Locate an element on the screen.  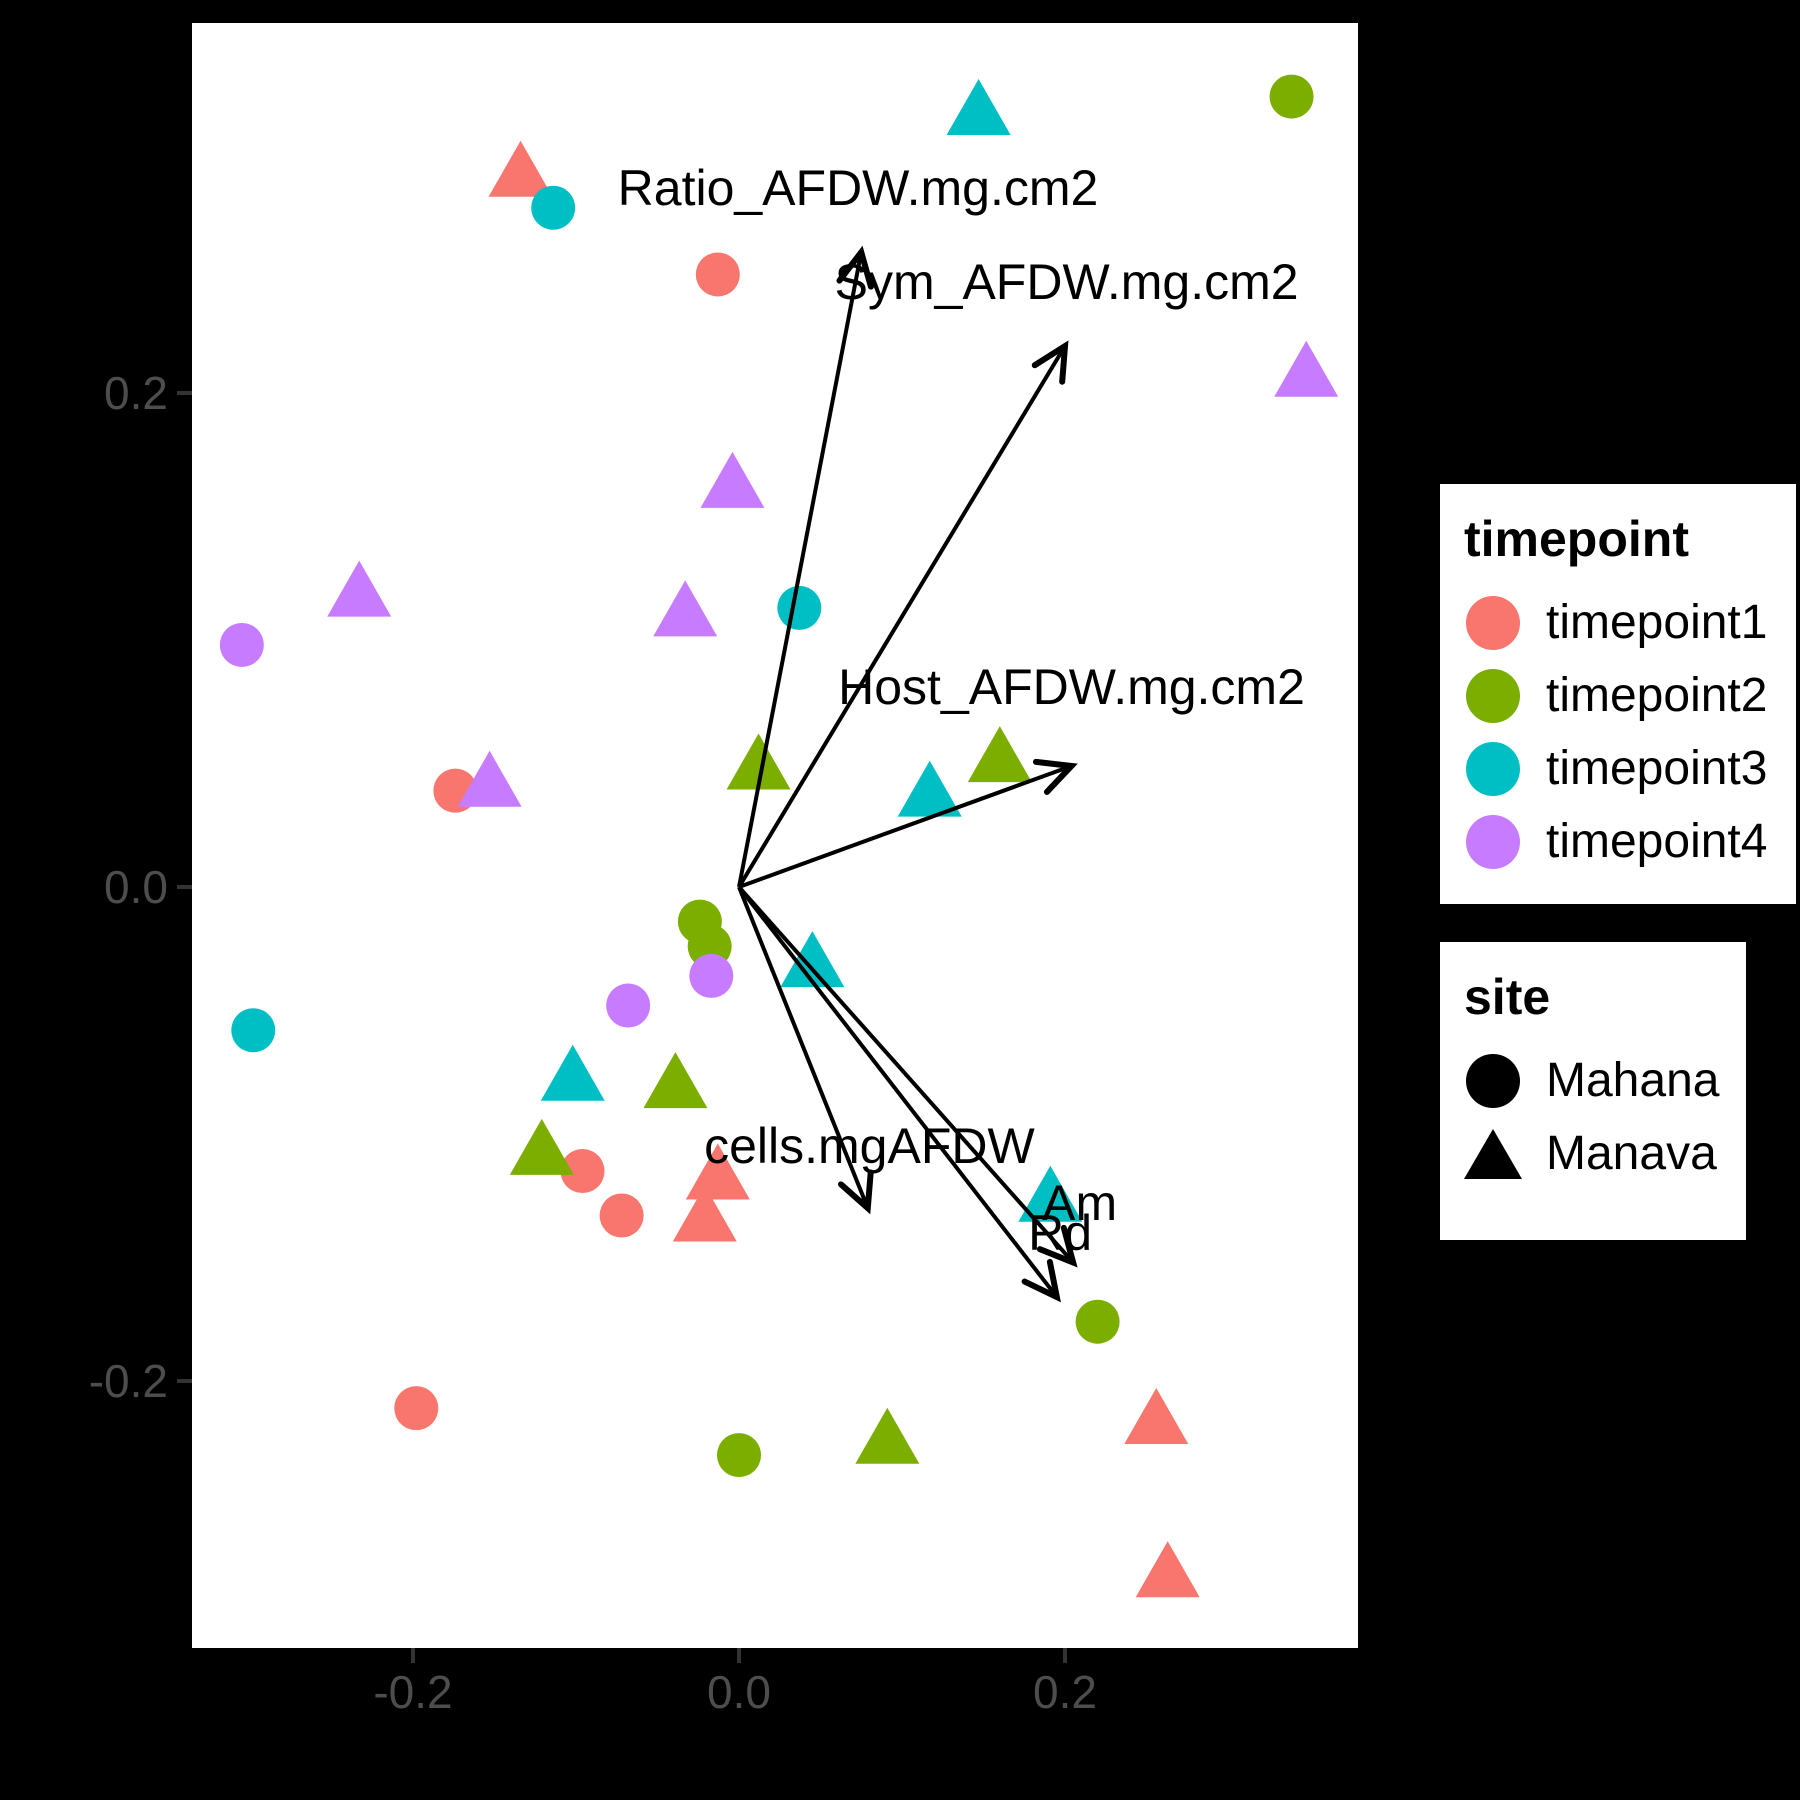
legend-row: timepoint4 is located at coordinates (1616, 841).